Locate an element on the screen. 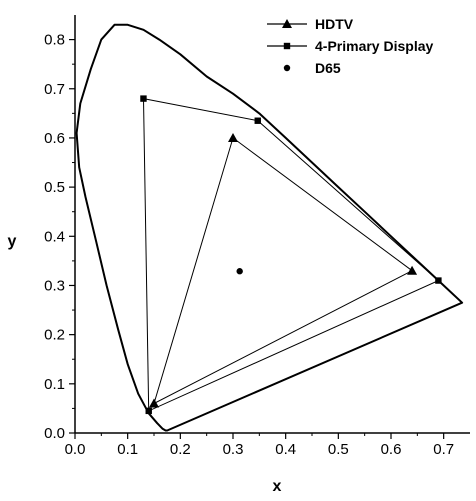  y-tick-label: 0.7 is located at coordinates (54, 89).